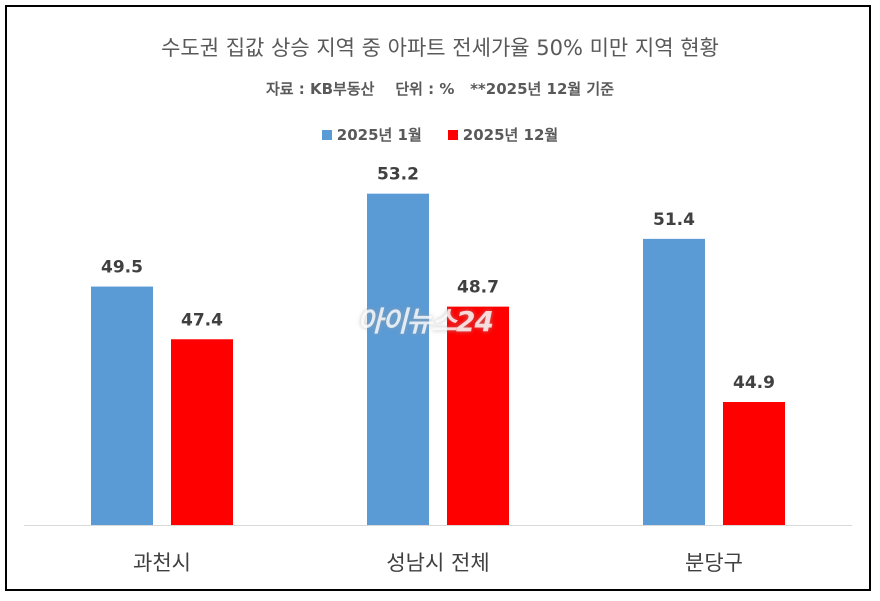  What do you see at coordinates (714, 563) in the screenshot?
I see `category-label-2: 분당구` at bounding box center [714, 563].